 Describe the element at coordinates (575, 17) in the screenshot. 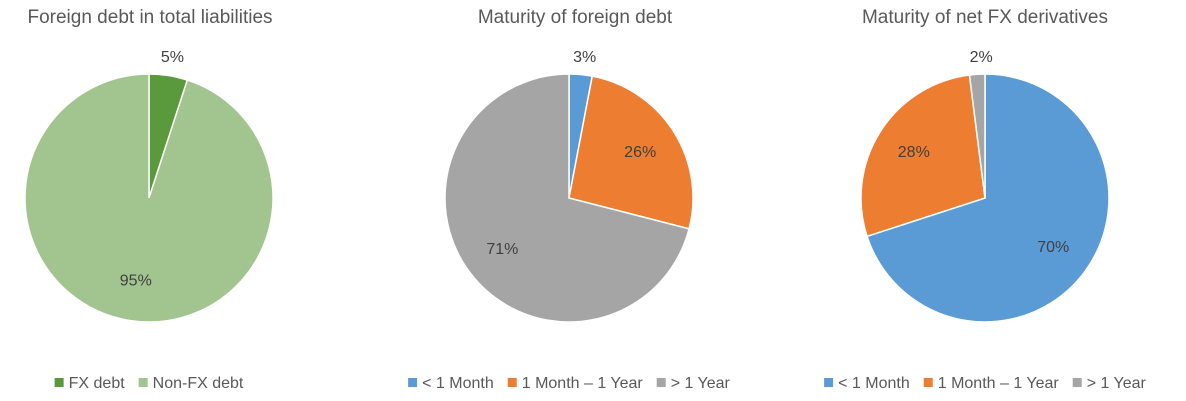

I see `chart-title: Maturity of foreign debt` at that location.